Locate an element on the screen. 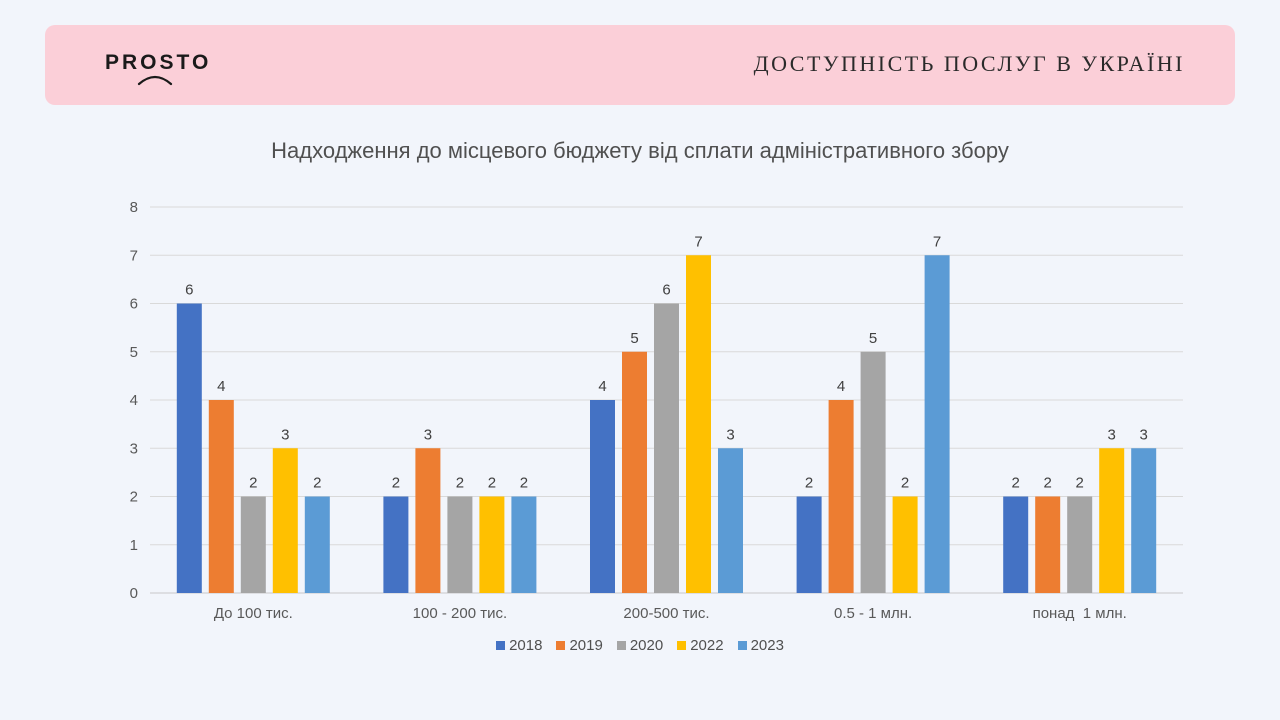 This screenshot has width=1280, height=720. page-title: ДОСТУПНІСТЬ ПОСЛУГ В УКРАЇНІ is located at coordinates (969, 63).